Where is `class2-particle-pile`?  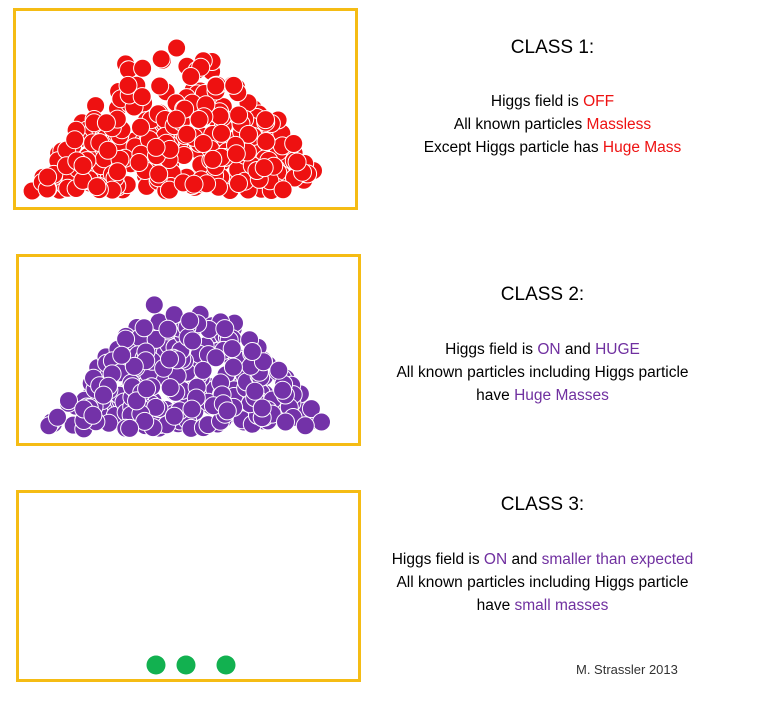
class2-particle-pile is located at coordinates (185, 367).